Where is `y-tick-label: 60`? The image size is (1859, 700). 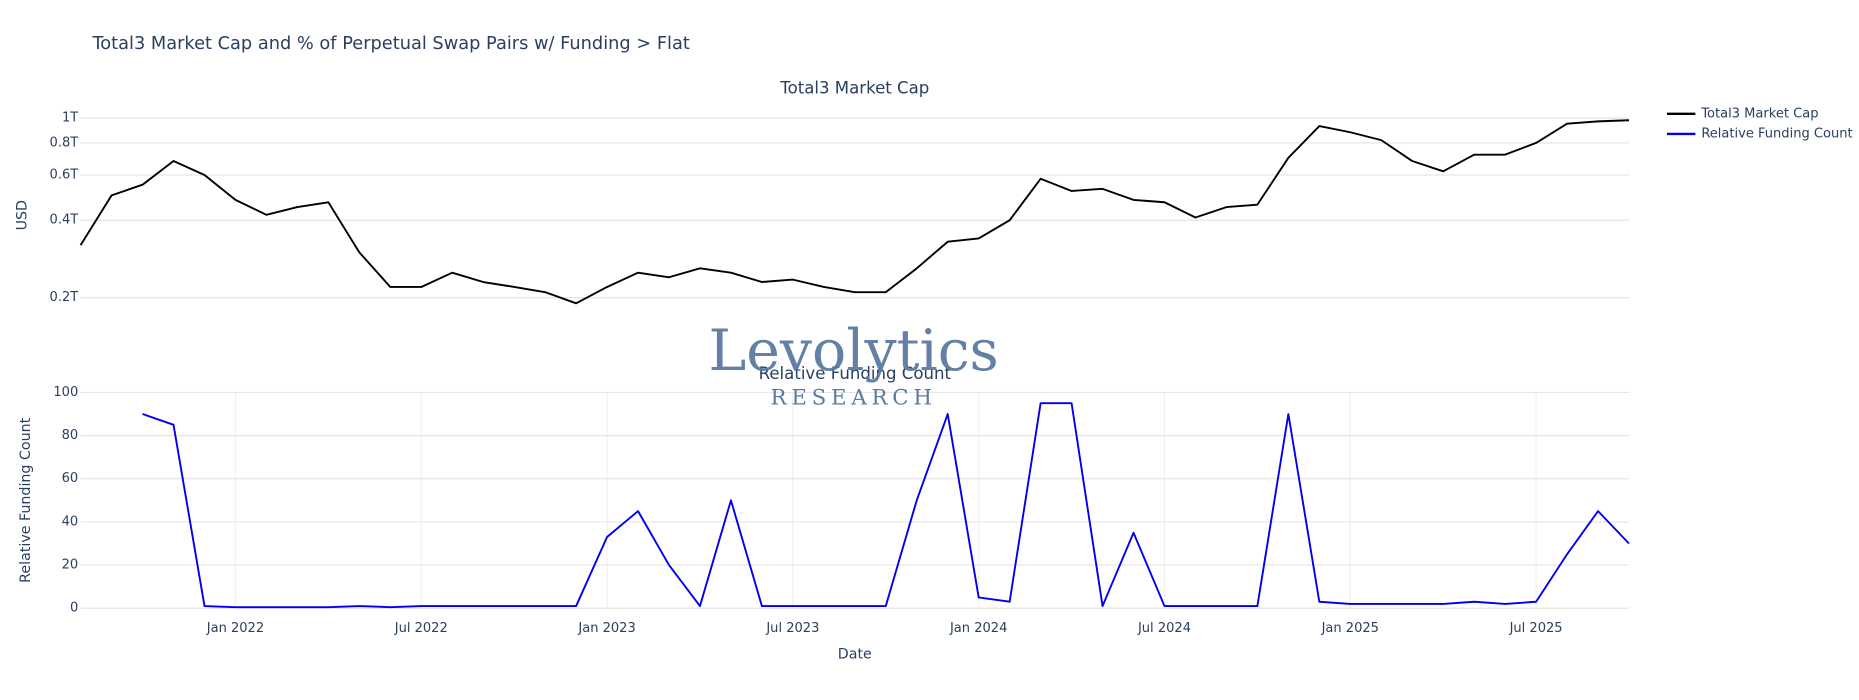
y-tick-label: 60 is located at coordinates (70, 478).